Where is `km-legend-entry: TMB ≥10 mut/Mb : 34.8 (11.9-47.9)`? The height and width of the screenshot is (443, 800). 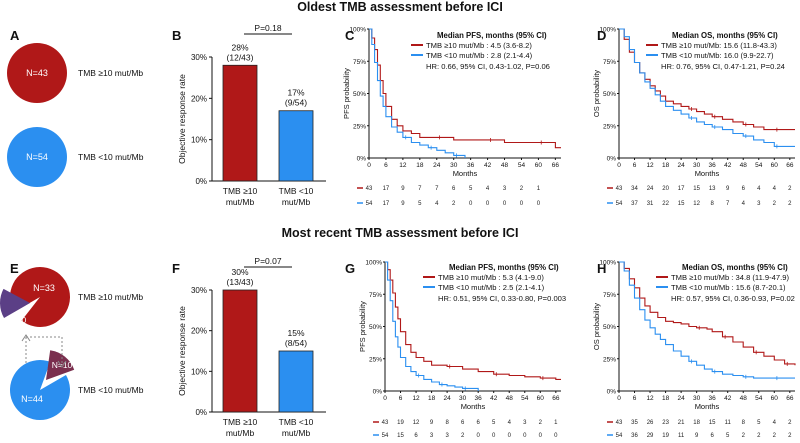
km-legend-entry: TMB ≥10 mut/Mb : 34.8 (11.9-47.9) is located at coordinates (730, 277).